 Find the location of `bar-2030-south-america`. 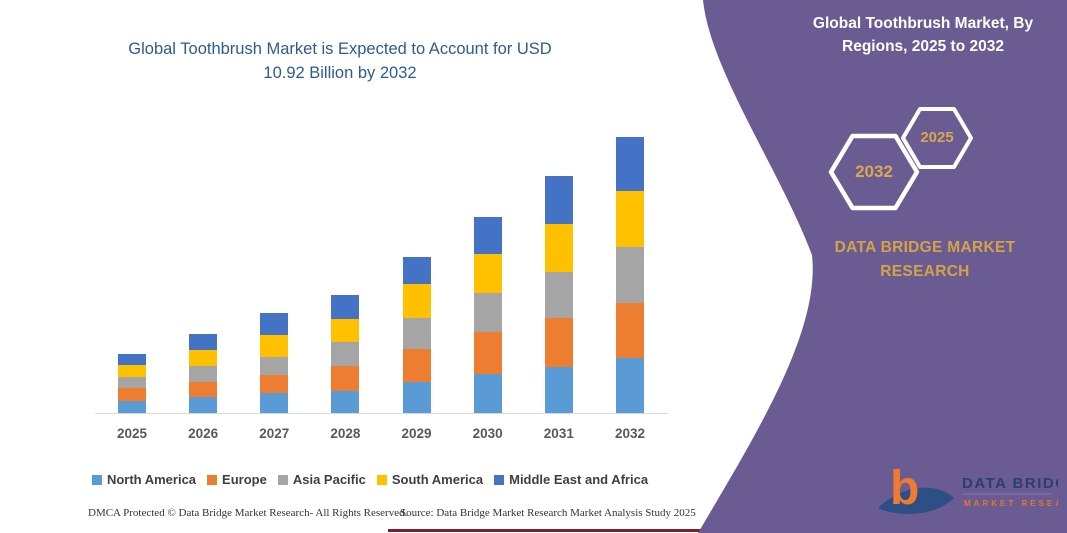

bar-2030-south-america is located at coordinates (487, 274).